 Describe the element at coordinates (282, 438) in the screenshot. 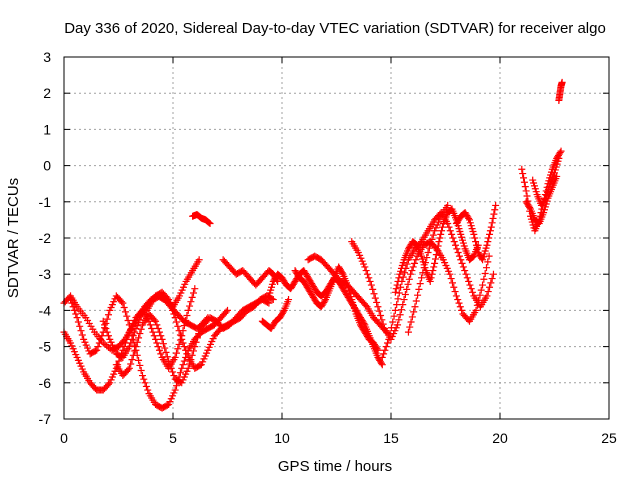

I see `x-tick-label: 10` at that location.